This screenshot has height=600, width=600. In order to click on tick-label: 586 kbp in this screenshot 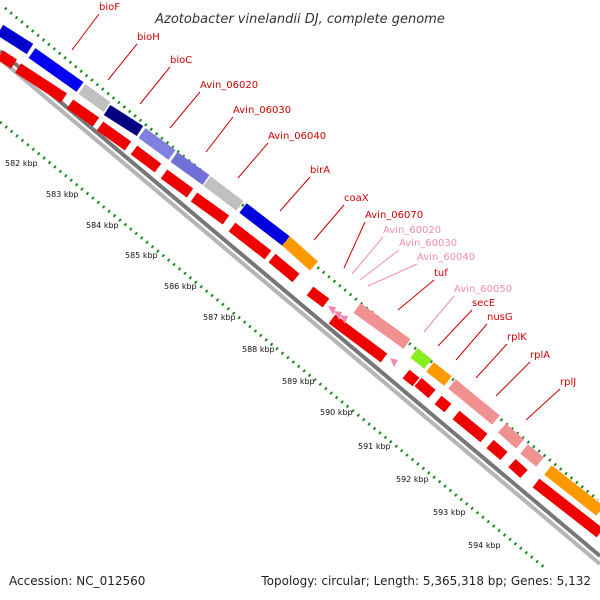, I will do `click(180, 286)`.